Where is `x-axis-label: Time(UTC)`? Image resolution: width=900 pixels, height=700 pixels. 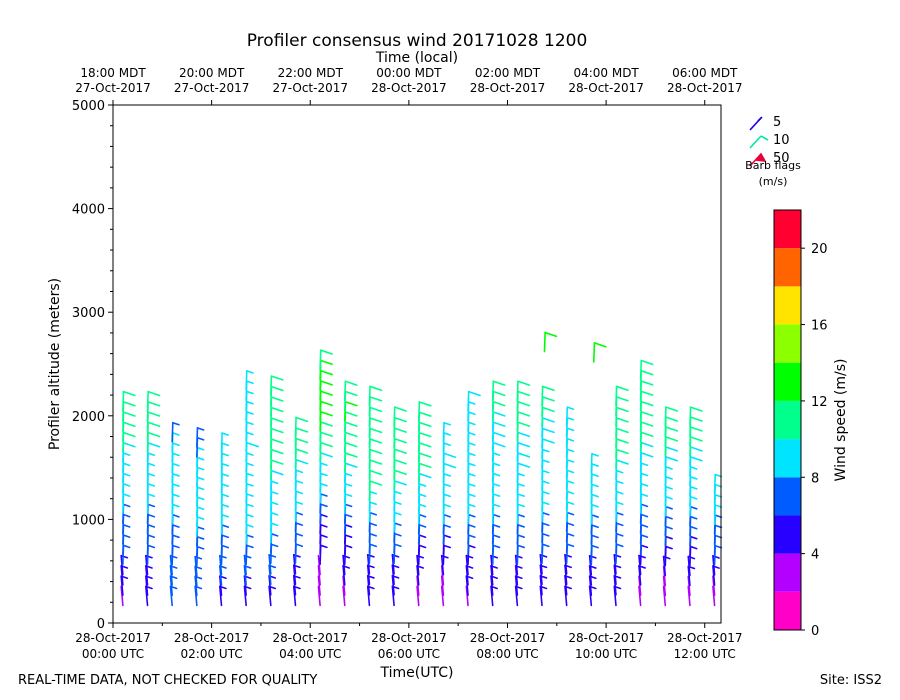 x-axis-label: Time(UTC) is located at coordinates (417, 673).